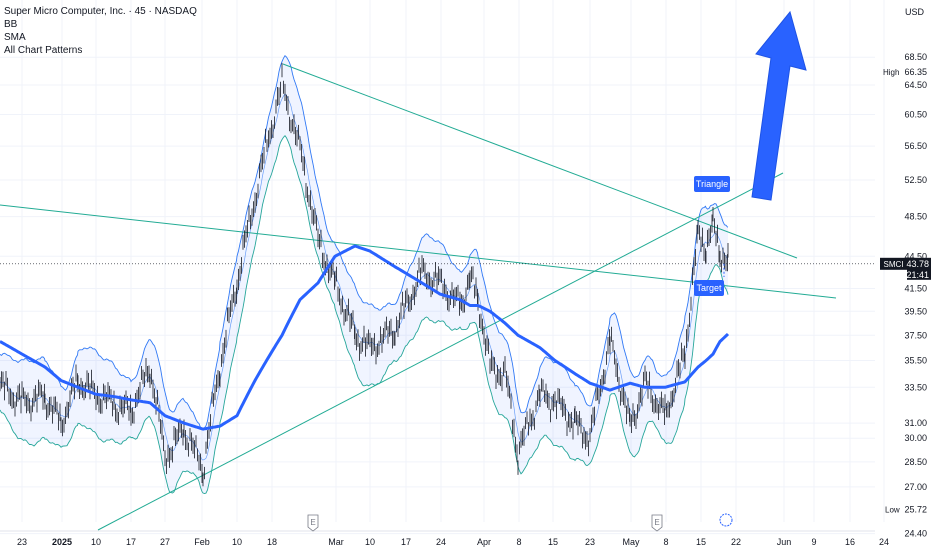 This screenshot has width=932, height=555. I want to click on triangle-label-bg, so click(712, 184).